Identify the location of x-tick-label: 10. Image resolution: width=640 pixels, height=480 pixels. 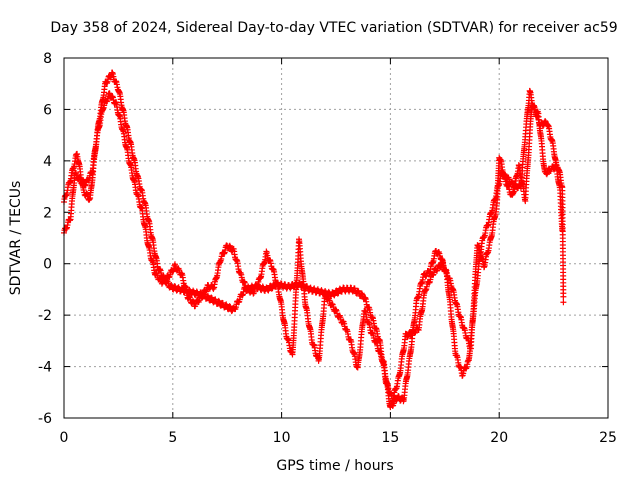
(282, 438).